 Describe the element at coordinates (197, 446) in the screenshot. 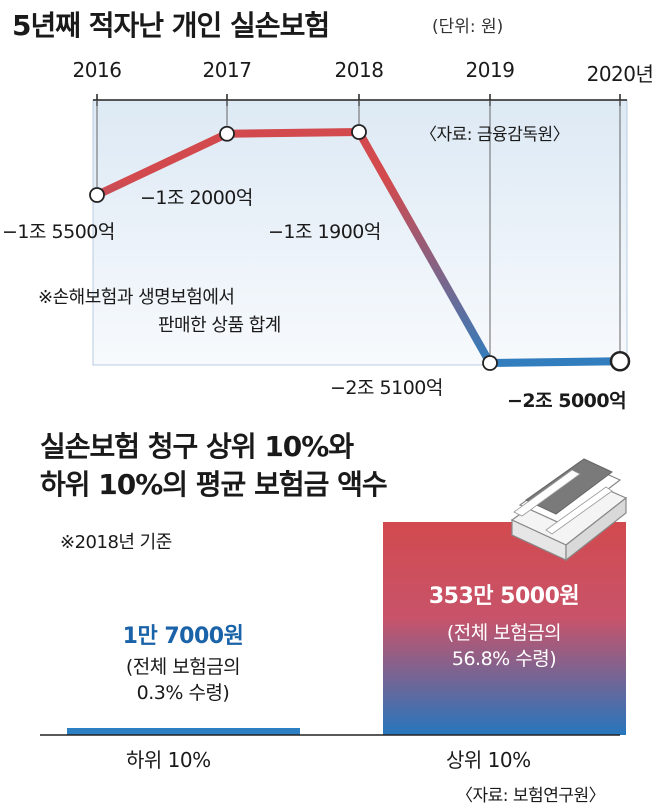

I see `bar-chart-title-line-1: 실손보험 청구 상위 10%와` at that location.